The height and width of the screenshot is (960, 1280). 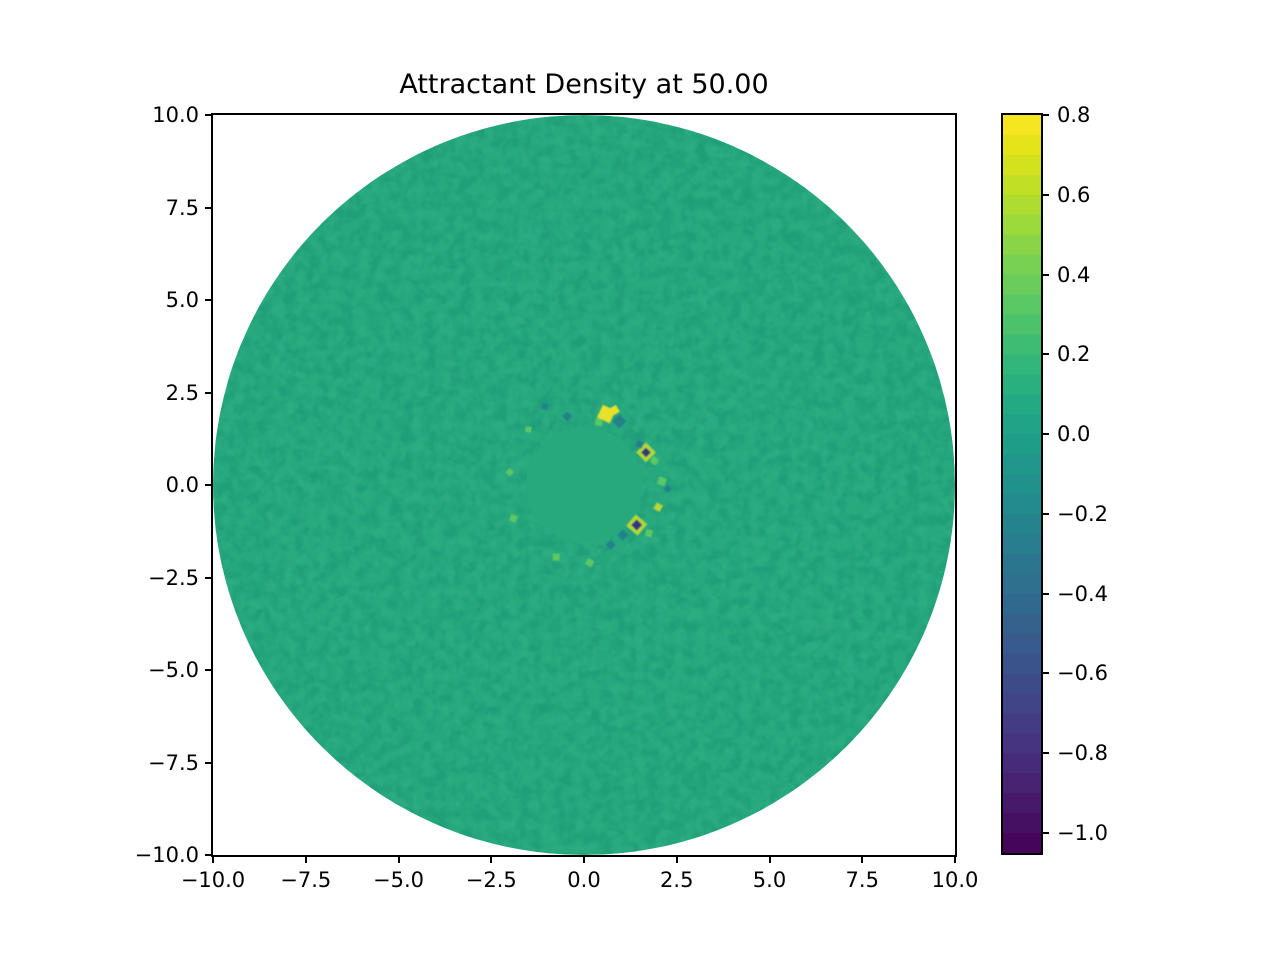 I want to click on colorbar-tick-label: 0.0, so click(x=1074, y=434).